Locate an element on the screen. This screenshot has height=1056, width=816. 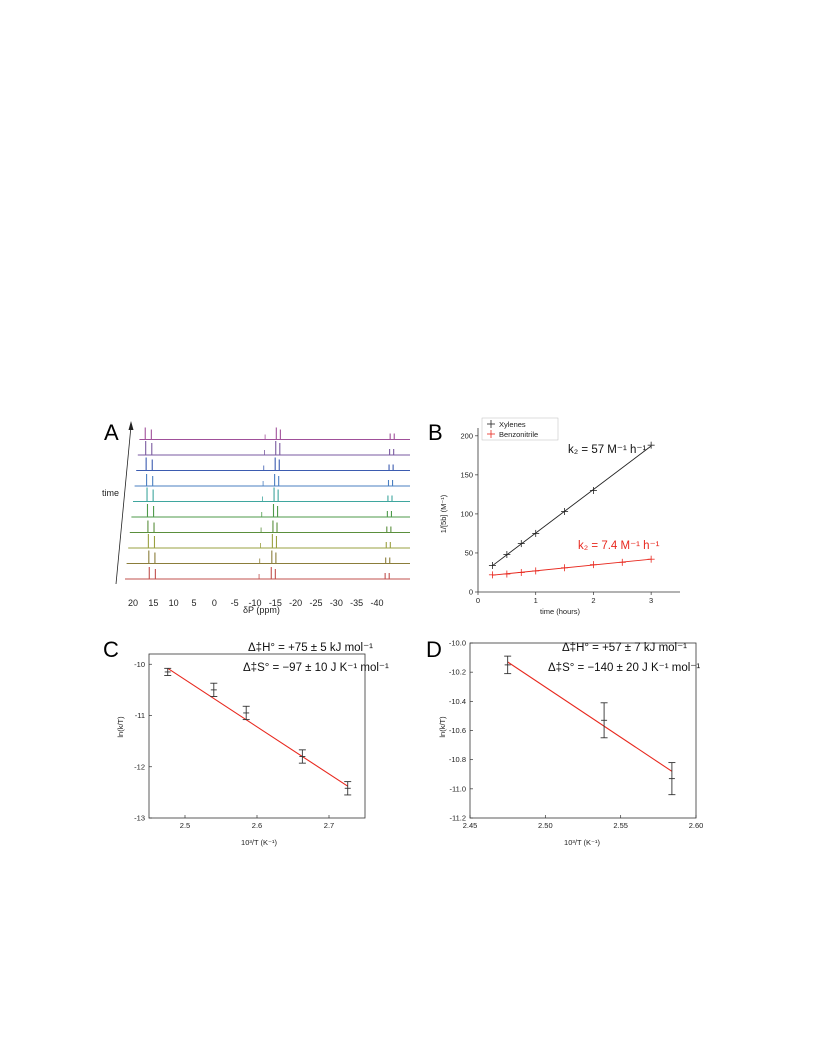
panel-a-tick-label: -20 is located at coordinates (295, 603).